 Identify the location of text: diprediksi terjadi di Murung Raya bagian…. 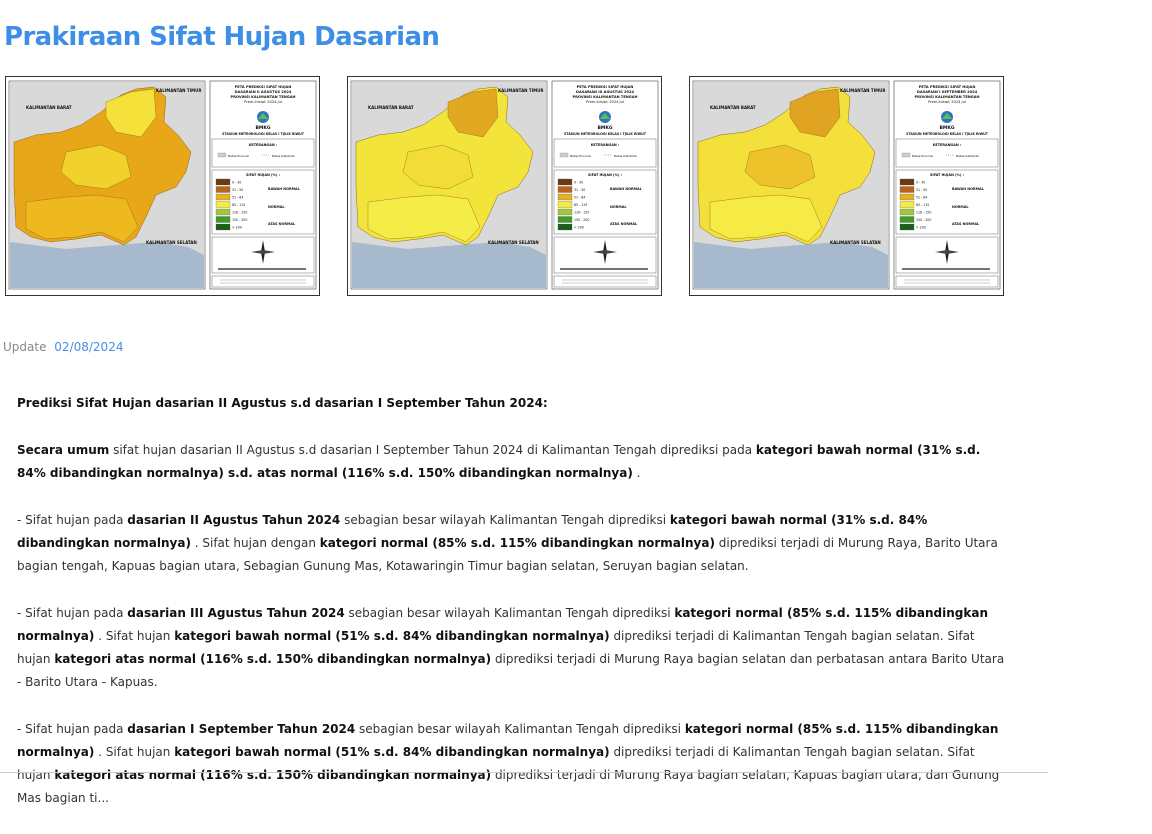
(511, 670).